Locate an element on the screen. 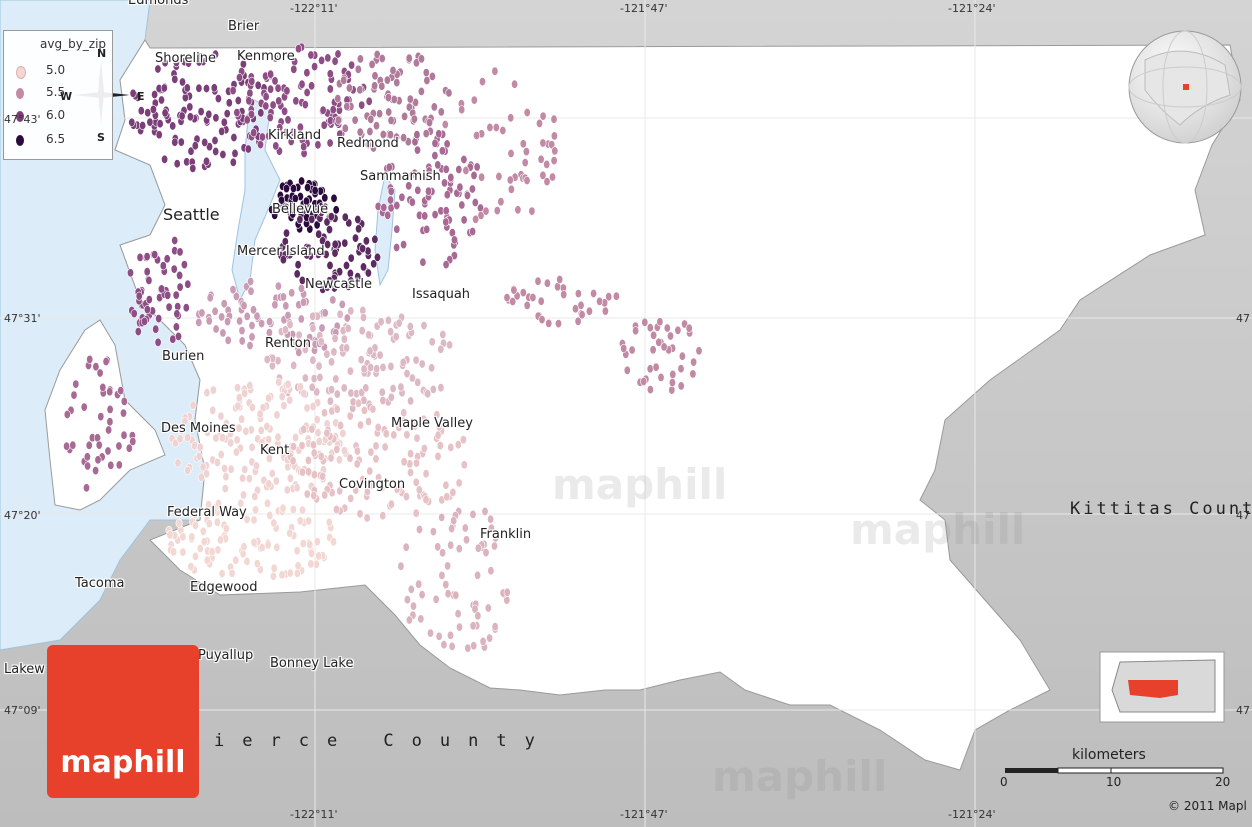 Image resolution: width=1252 pixels, height=827 pixels. coord-label: -122°11' is located at coordinates (314, 814).